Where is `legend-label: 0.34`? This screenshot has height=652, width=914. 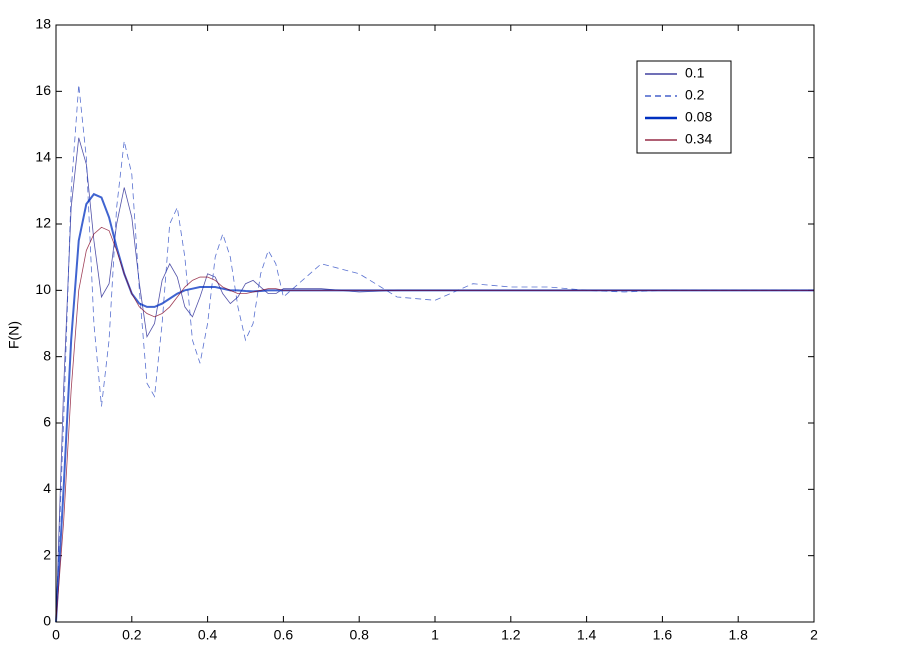 legend-label: 0.34 is located at coordinates (698, 139).